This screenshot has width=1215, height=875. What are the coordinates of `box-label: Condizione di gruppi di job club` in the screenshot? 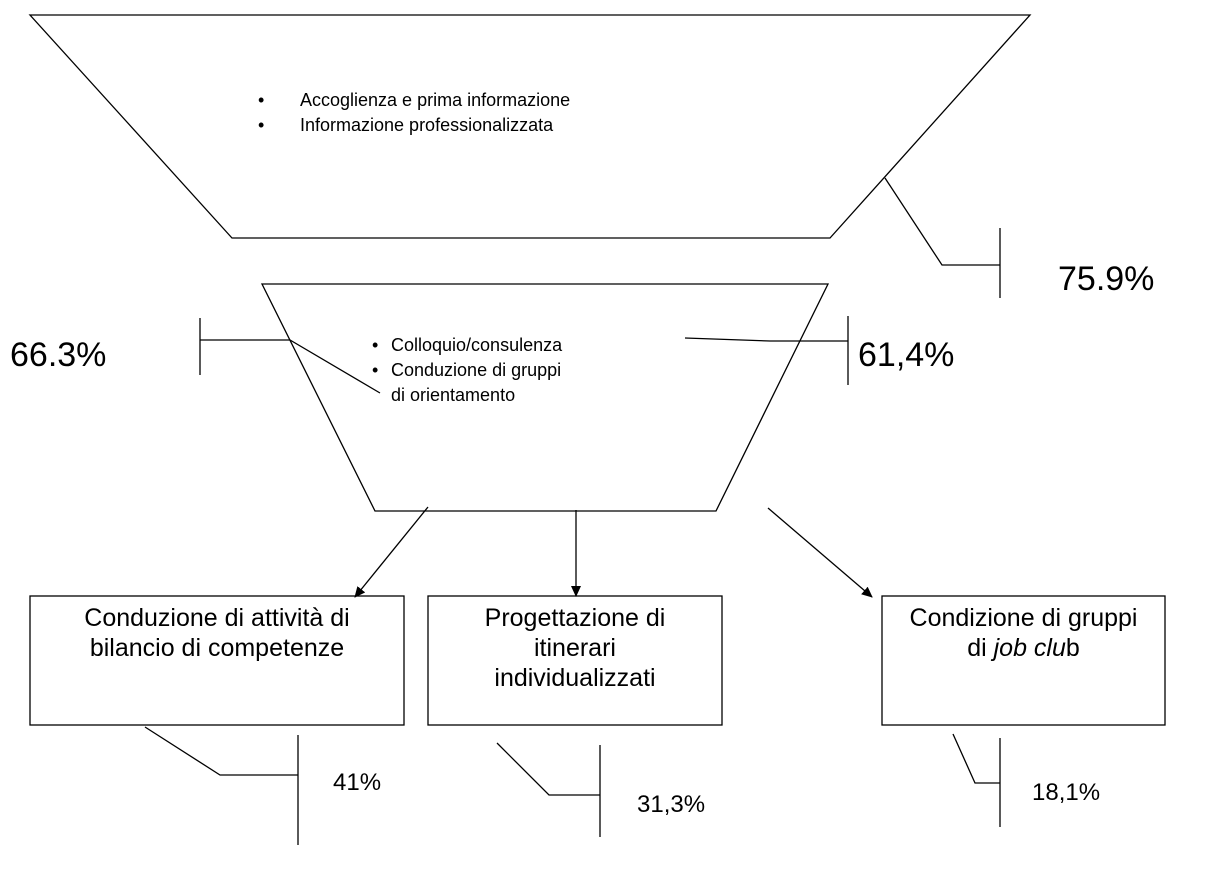 It's located at (1023, 633).